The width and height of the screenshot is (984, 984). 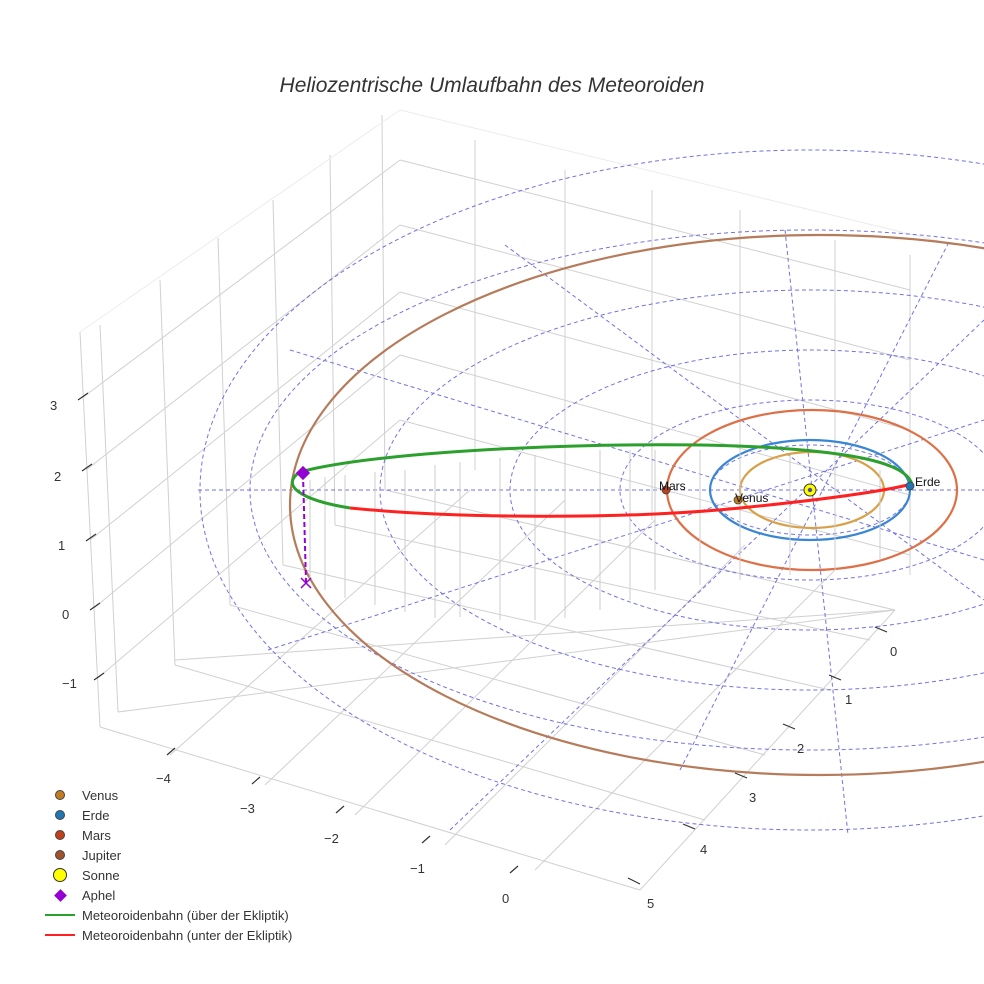 I want to click on aphel-diamond-icon, so click(x=60, y=895).